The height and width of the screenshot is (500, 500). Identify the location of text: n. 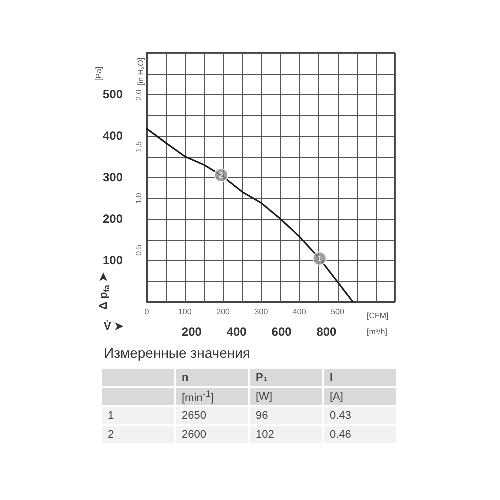
(212, 377).